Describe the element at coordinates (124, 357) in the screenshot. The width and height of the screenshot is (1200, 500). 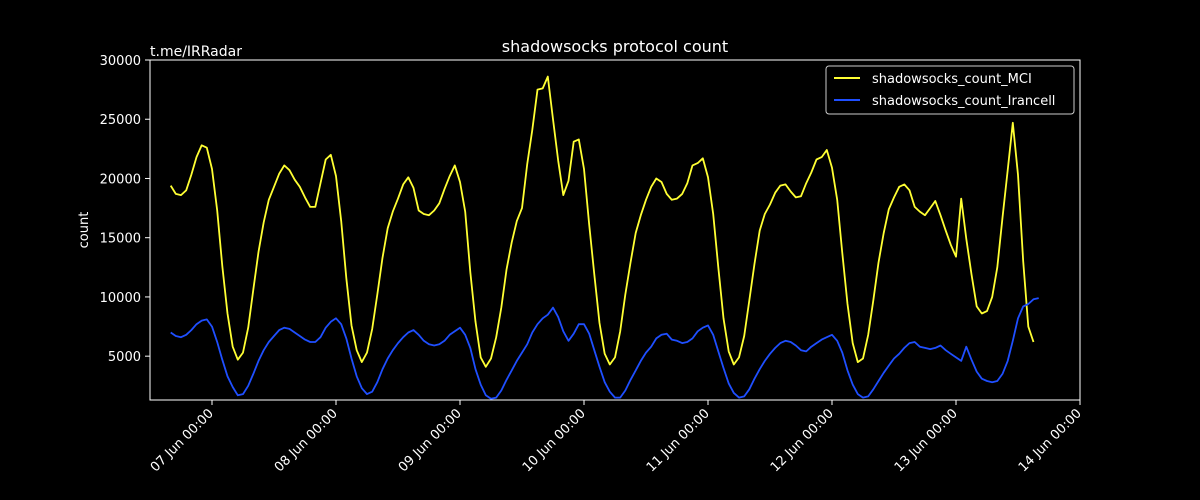
I see `y-tick-label: 5000` at that location.